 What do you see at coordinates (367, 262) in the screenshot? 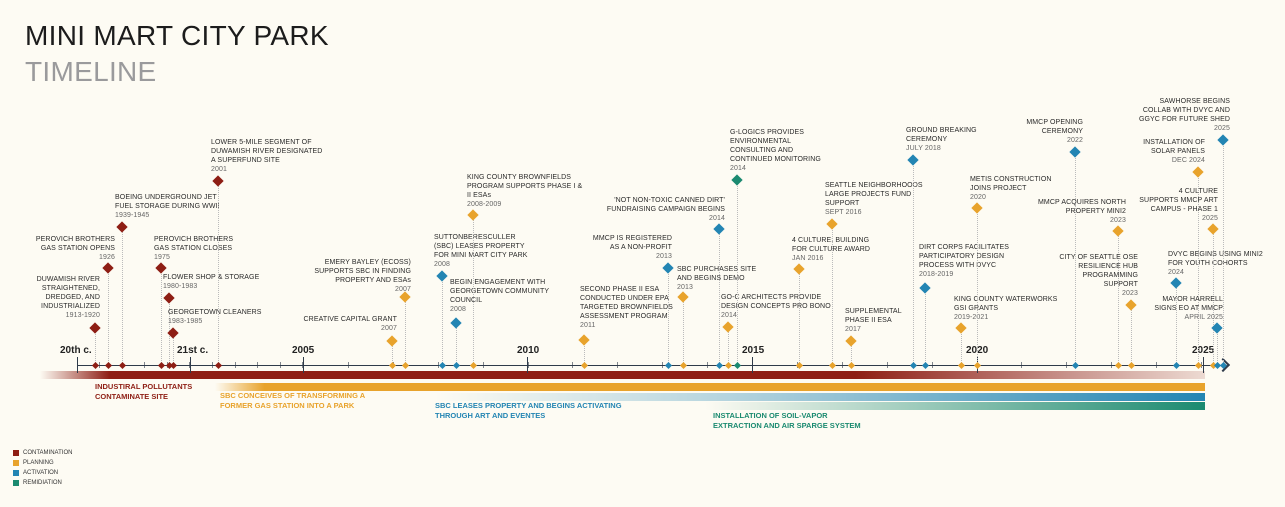
I see `event-title-line: EMERY BAYLEY (ECOSS)` at bounding box center [367, 262].